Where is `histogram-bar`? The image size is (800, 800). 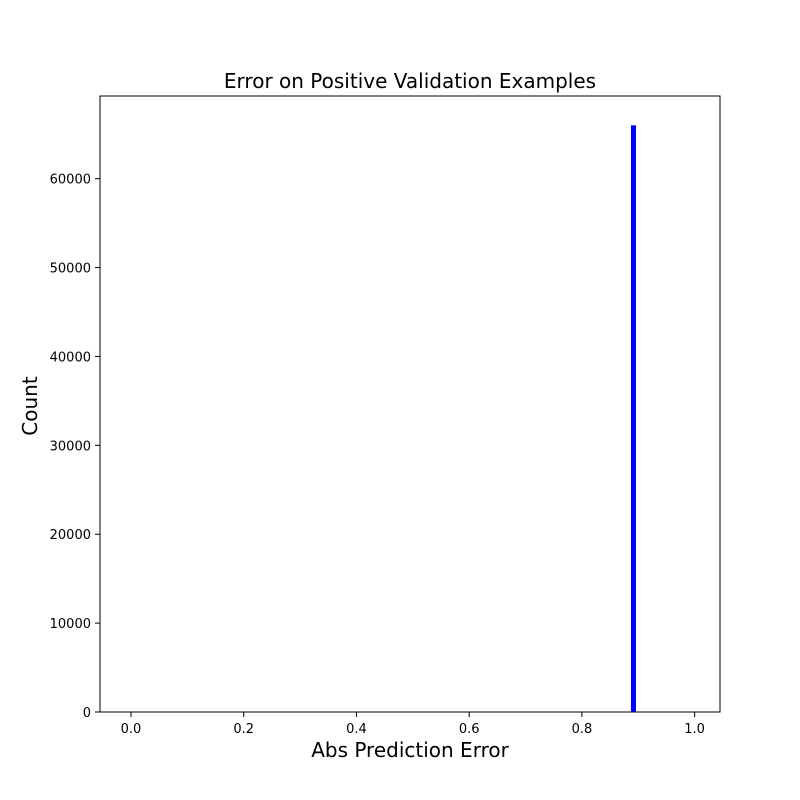
histogram-bar is located at coordinates (633, 419).